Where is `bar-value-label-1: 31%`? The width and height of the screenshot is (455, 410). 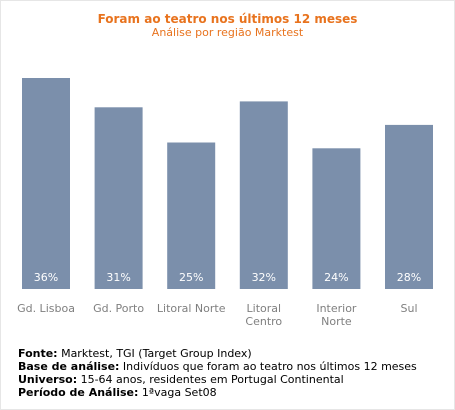 bar-value-label-1: 31% is located at coordinates (118, 277).